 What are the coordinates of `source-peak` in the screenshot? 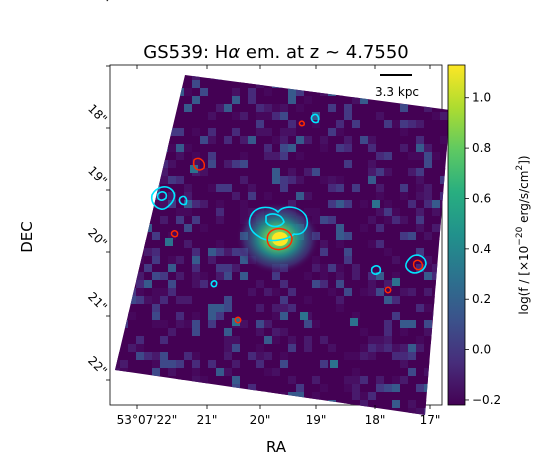 It's located at (280, 239).